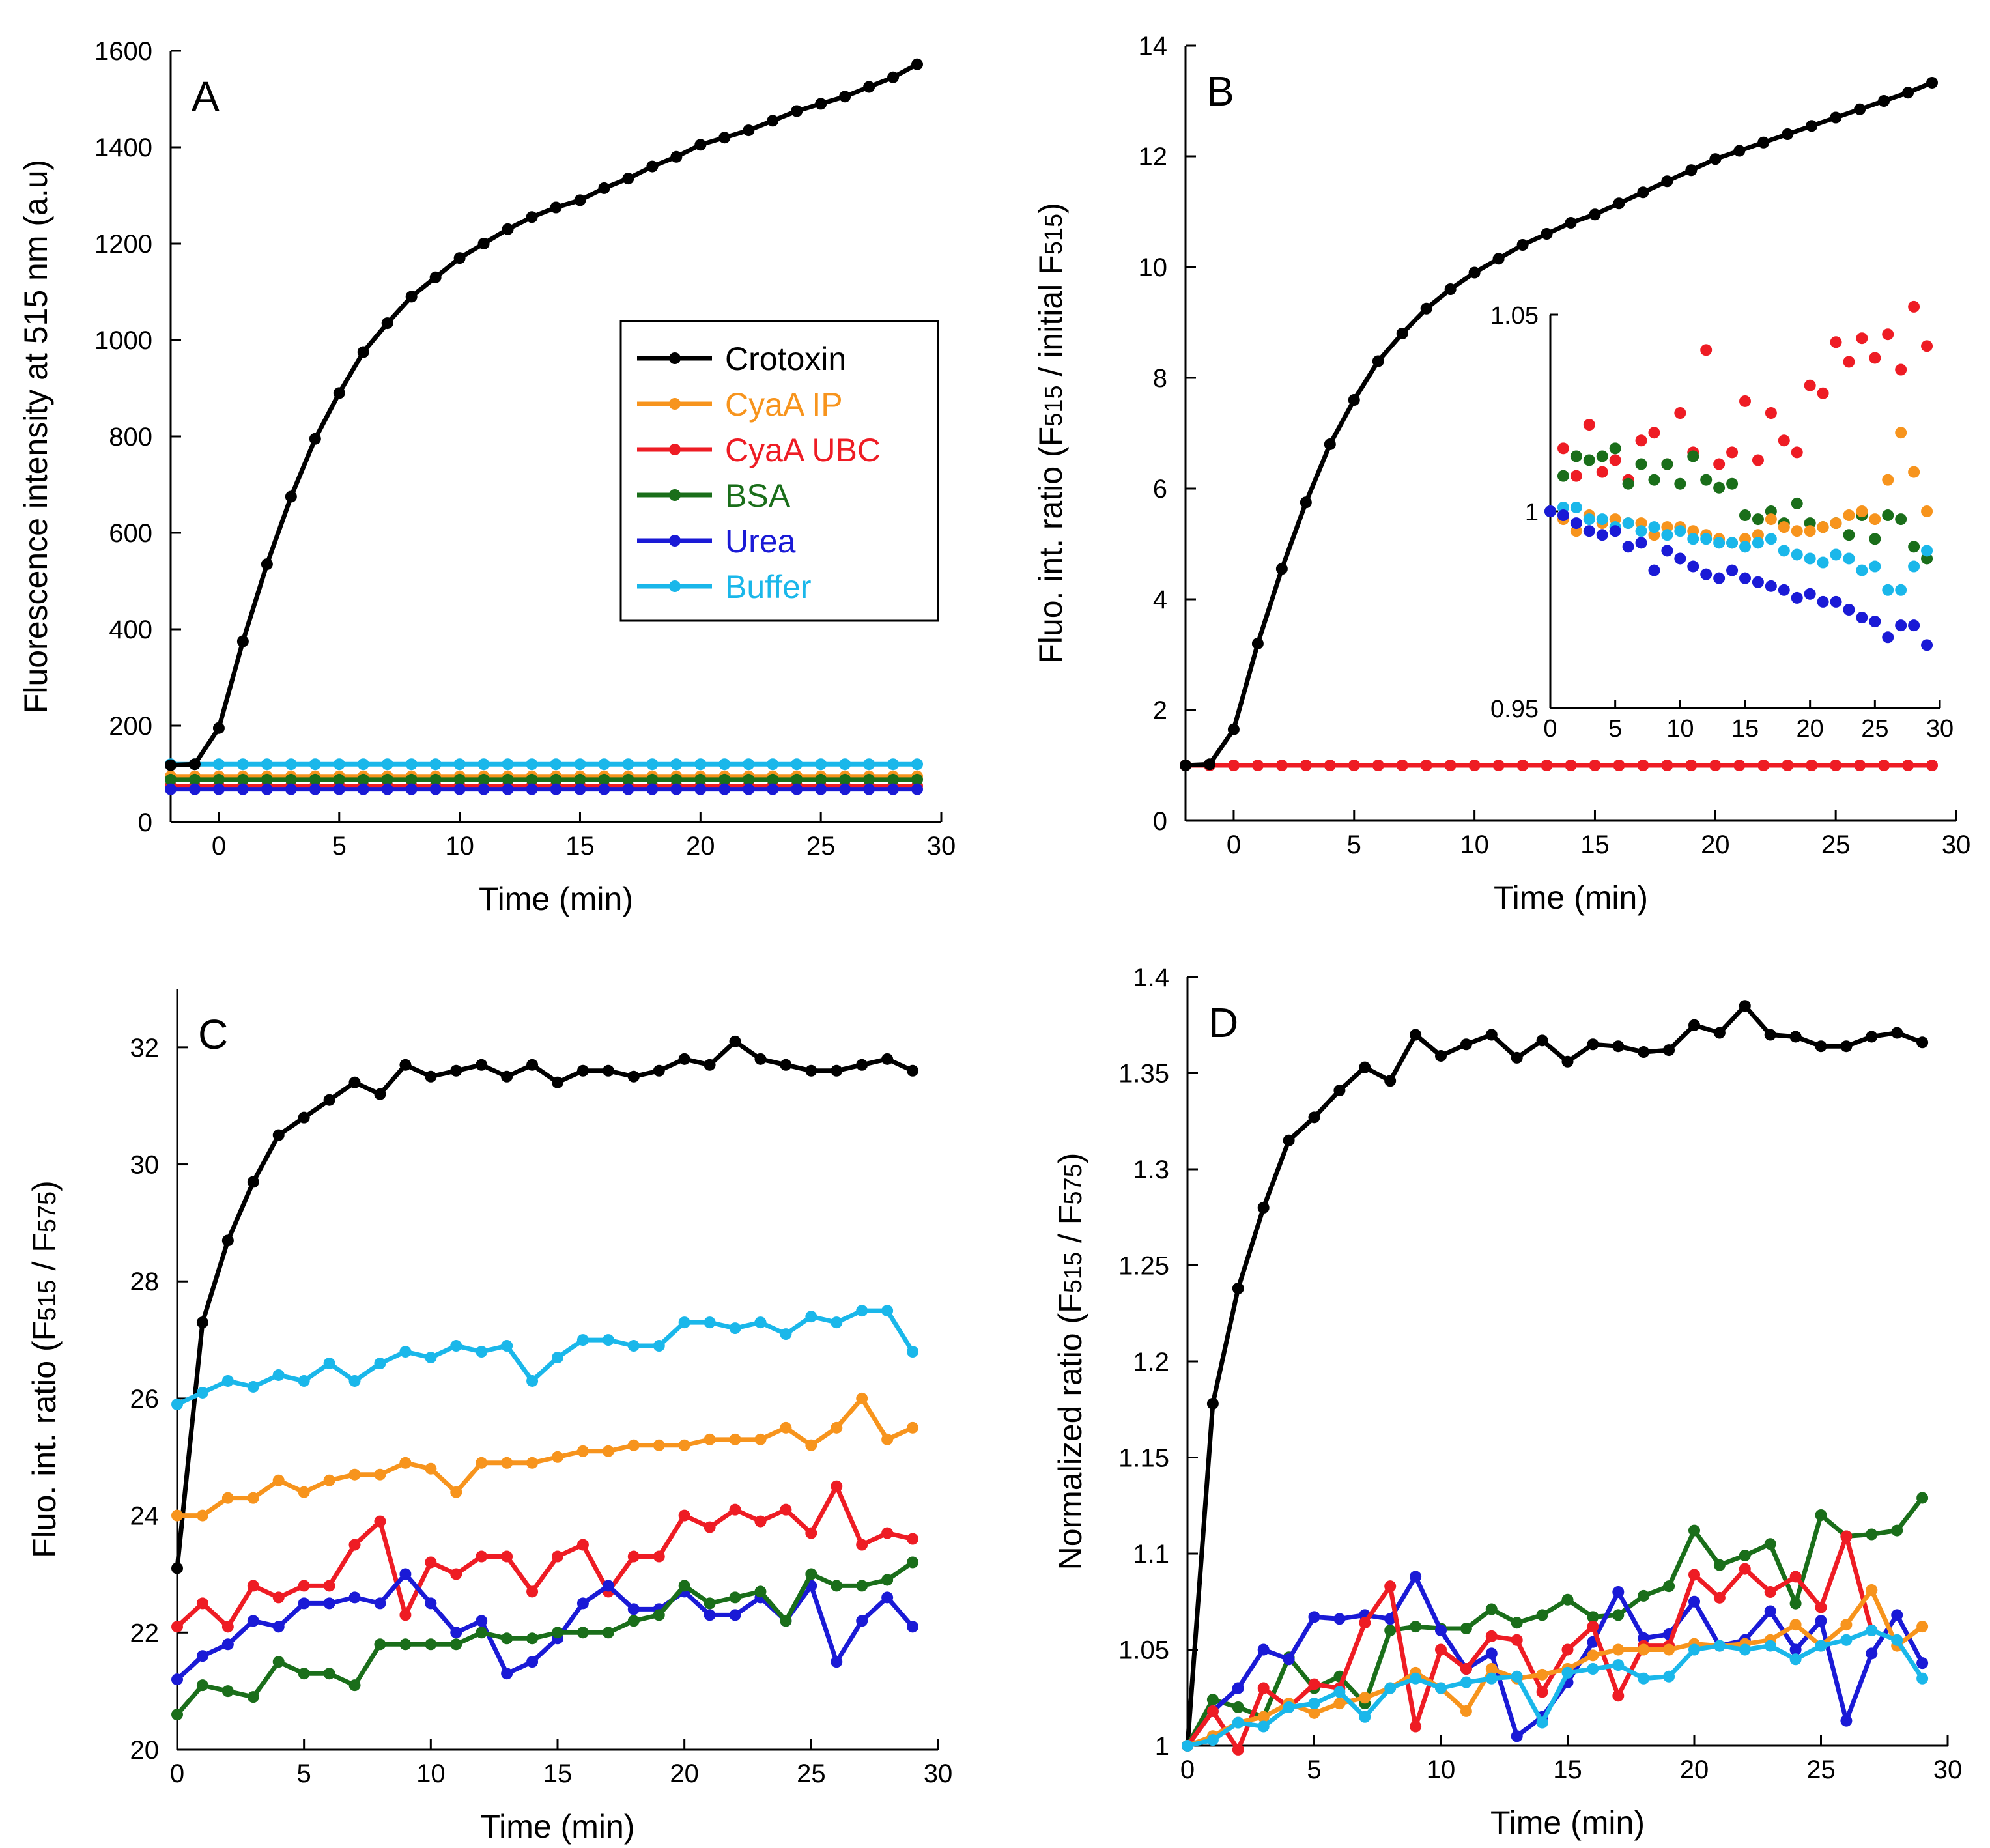 The height and width of the screenshot is (1848, 1990). I want to click on C-x-tick-label: 15, so click(558, 1773).